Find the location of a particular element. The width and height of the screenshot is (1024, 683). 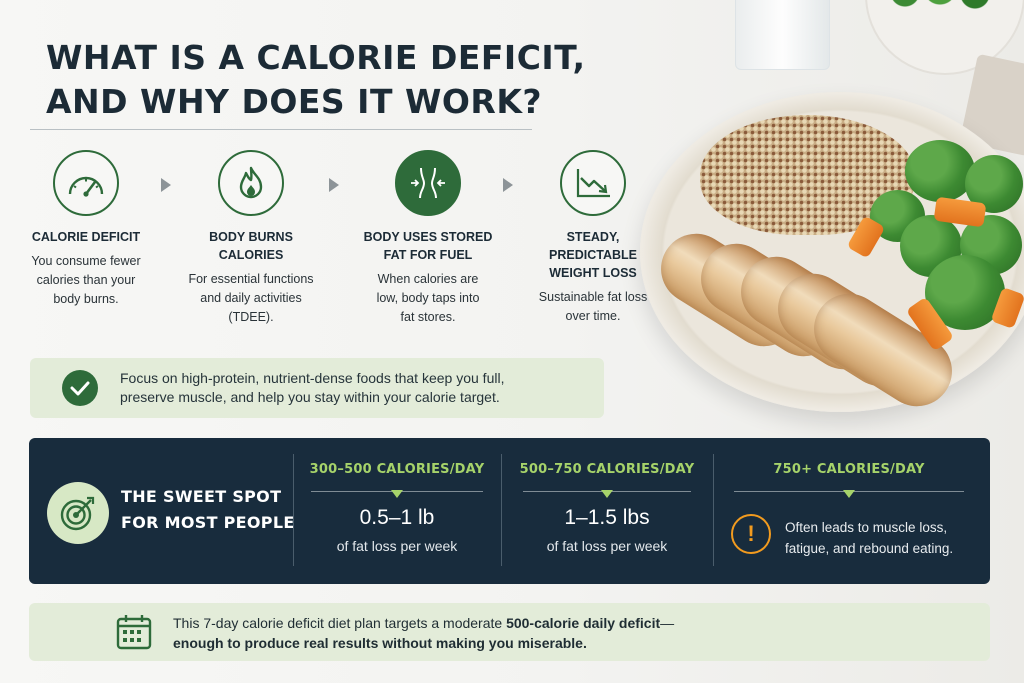

step-title: BODY USES STORED FAT FOR FUEL is located at coordinates (428, 246).